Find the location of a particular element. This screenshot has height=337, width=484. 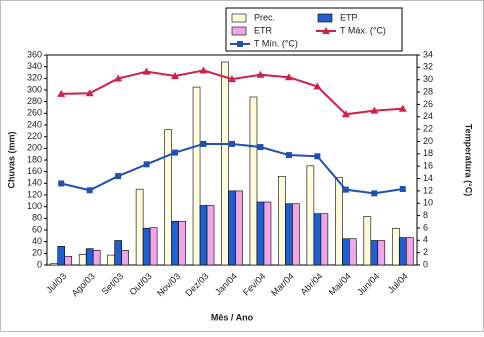

y2-tick-label: 20 is located at coordinates (428, 141).